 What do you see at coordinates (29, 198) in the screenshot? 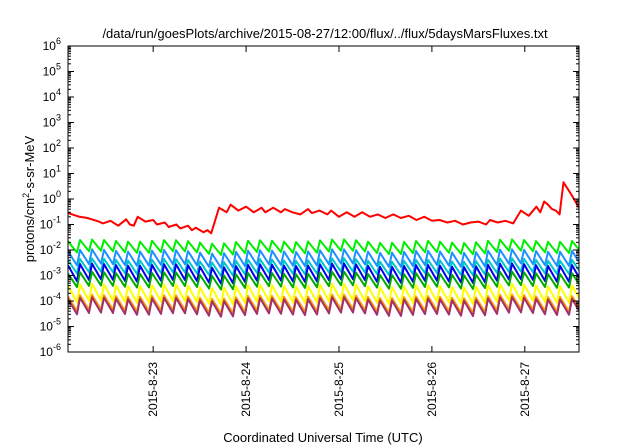
I see `y-axis-label: protons/cm2-s-sr-MeV` at bounding box center [29, 198].